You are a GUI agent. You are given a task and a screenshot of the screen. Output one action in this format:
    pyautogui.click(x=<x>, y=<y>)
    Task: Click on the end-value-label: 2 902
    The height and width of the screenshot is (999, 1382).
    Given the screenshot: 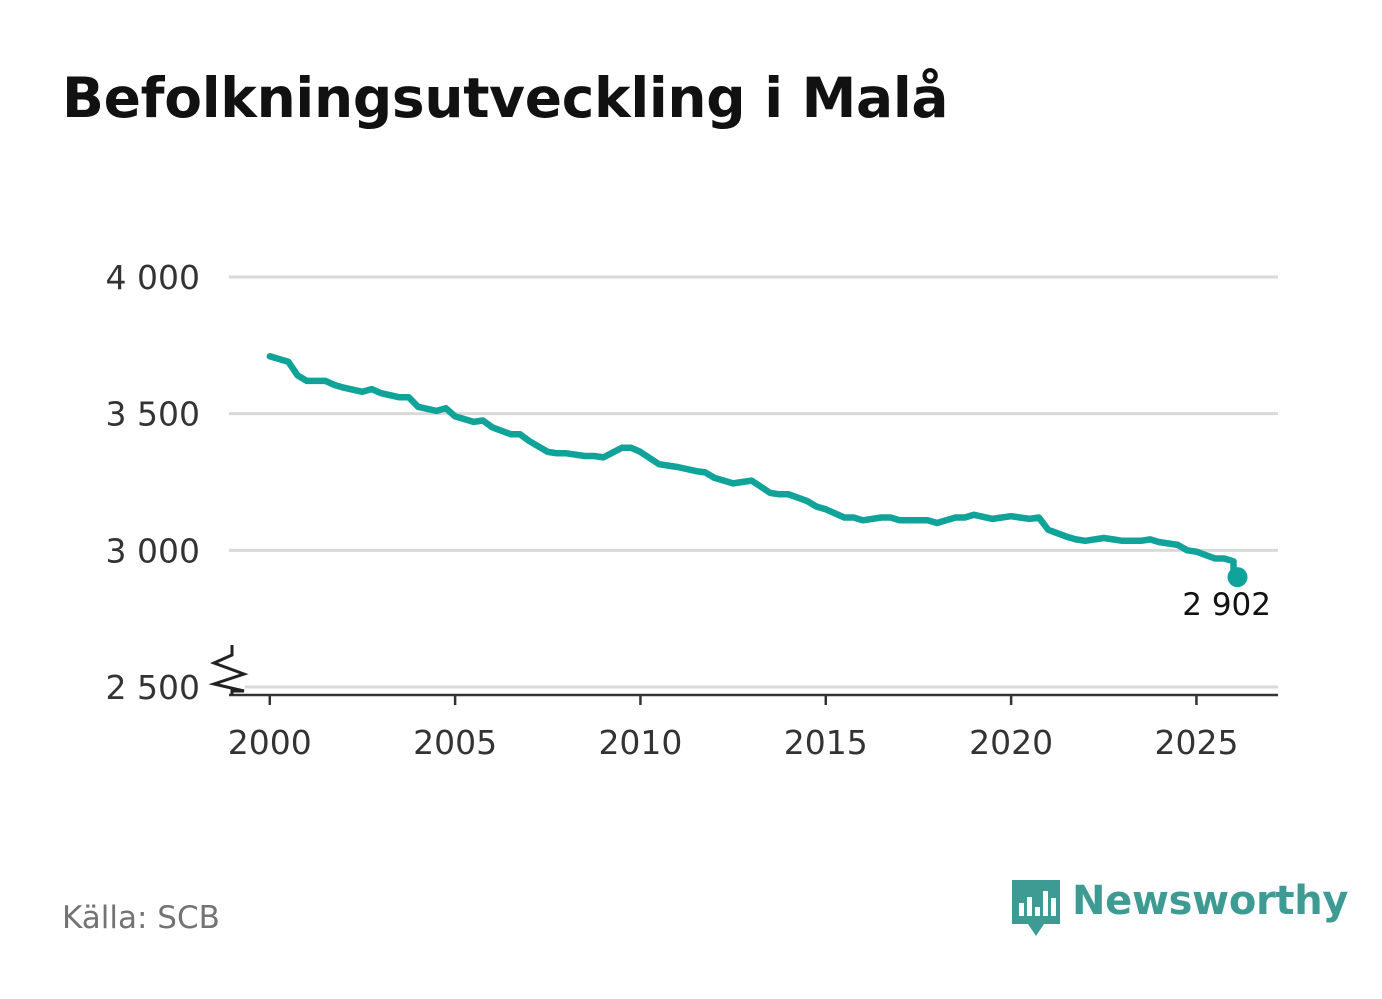 What is the action you would take?
    pyautogui.click(x=1226, y=605)
    